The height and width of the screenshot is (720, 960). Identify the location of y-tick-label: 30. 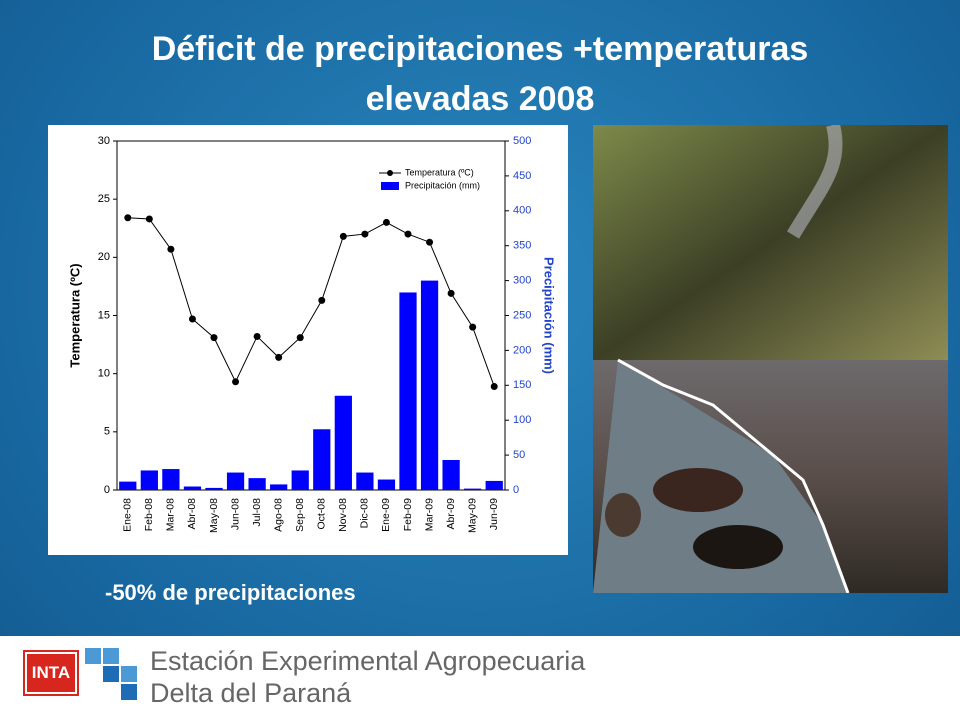
(104, 141).